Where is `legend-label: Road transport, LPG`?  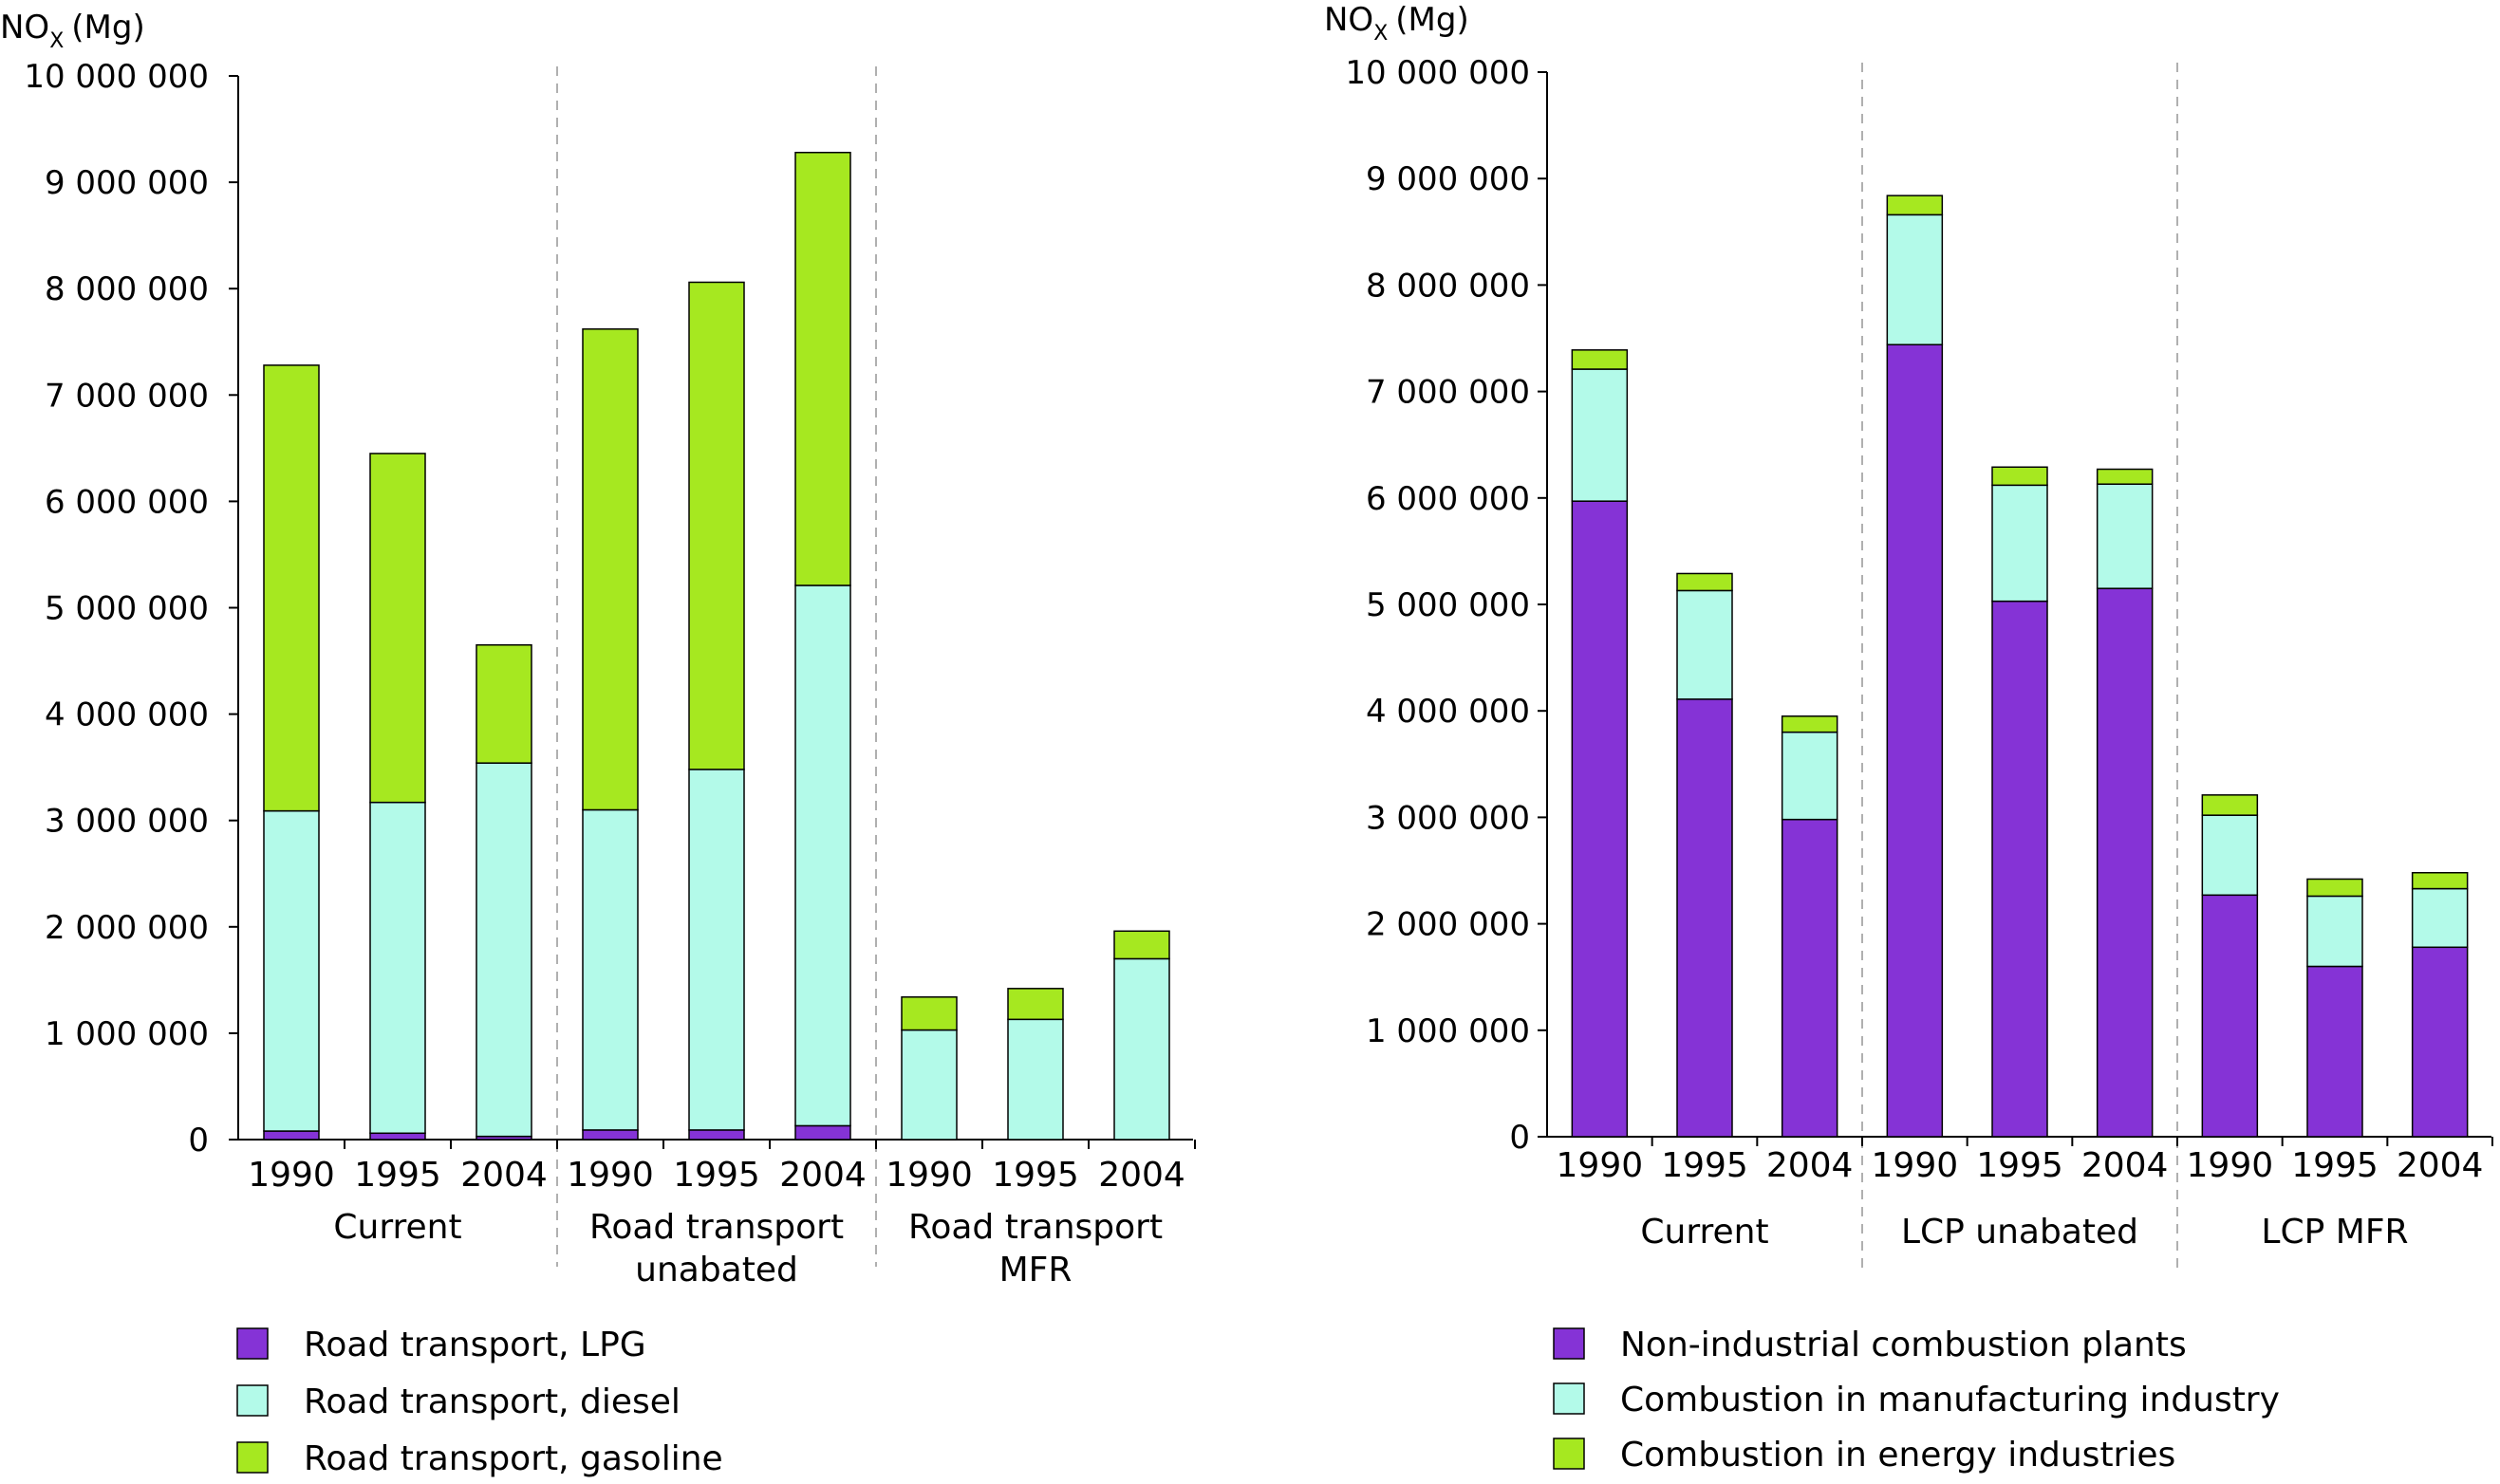 legend-label: Road transport, LPG is located at coordinates (475, 1345).